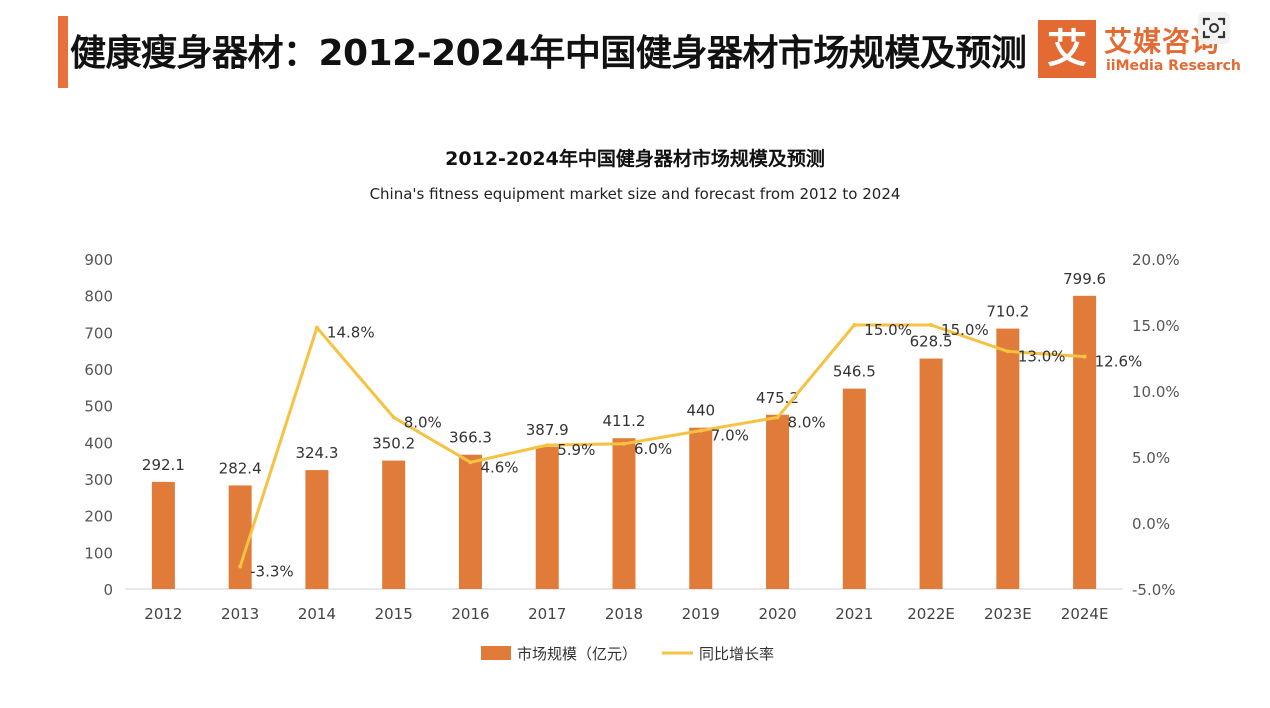 This screenshot has height=708, width=1270. What do you see at coordinates (777, 614) in the screenshot?
I see `x-tick-label: 2020` at bounding box center [777, 614].